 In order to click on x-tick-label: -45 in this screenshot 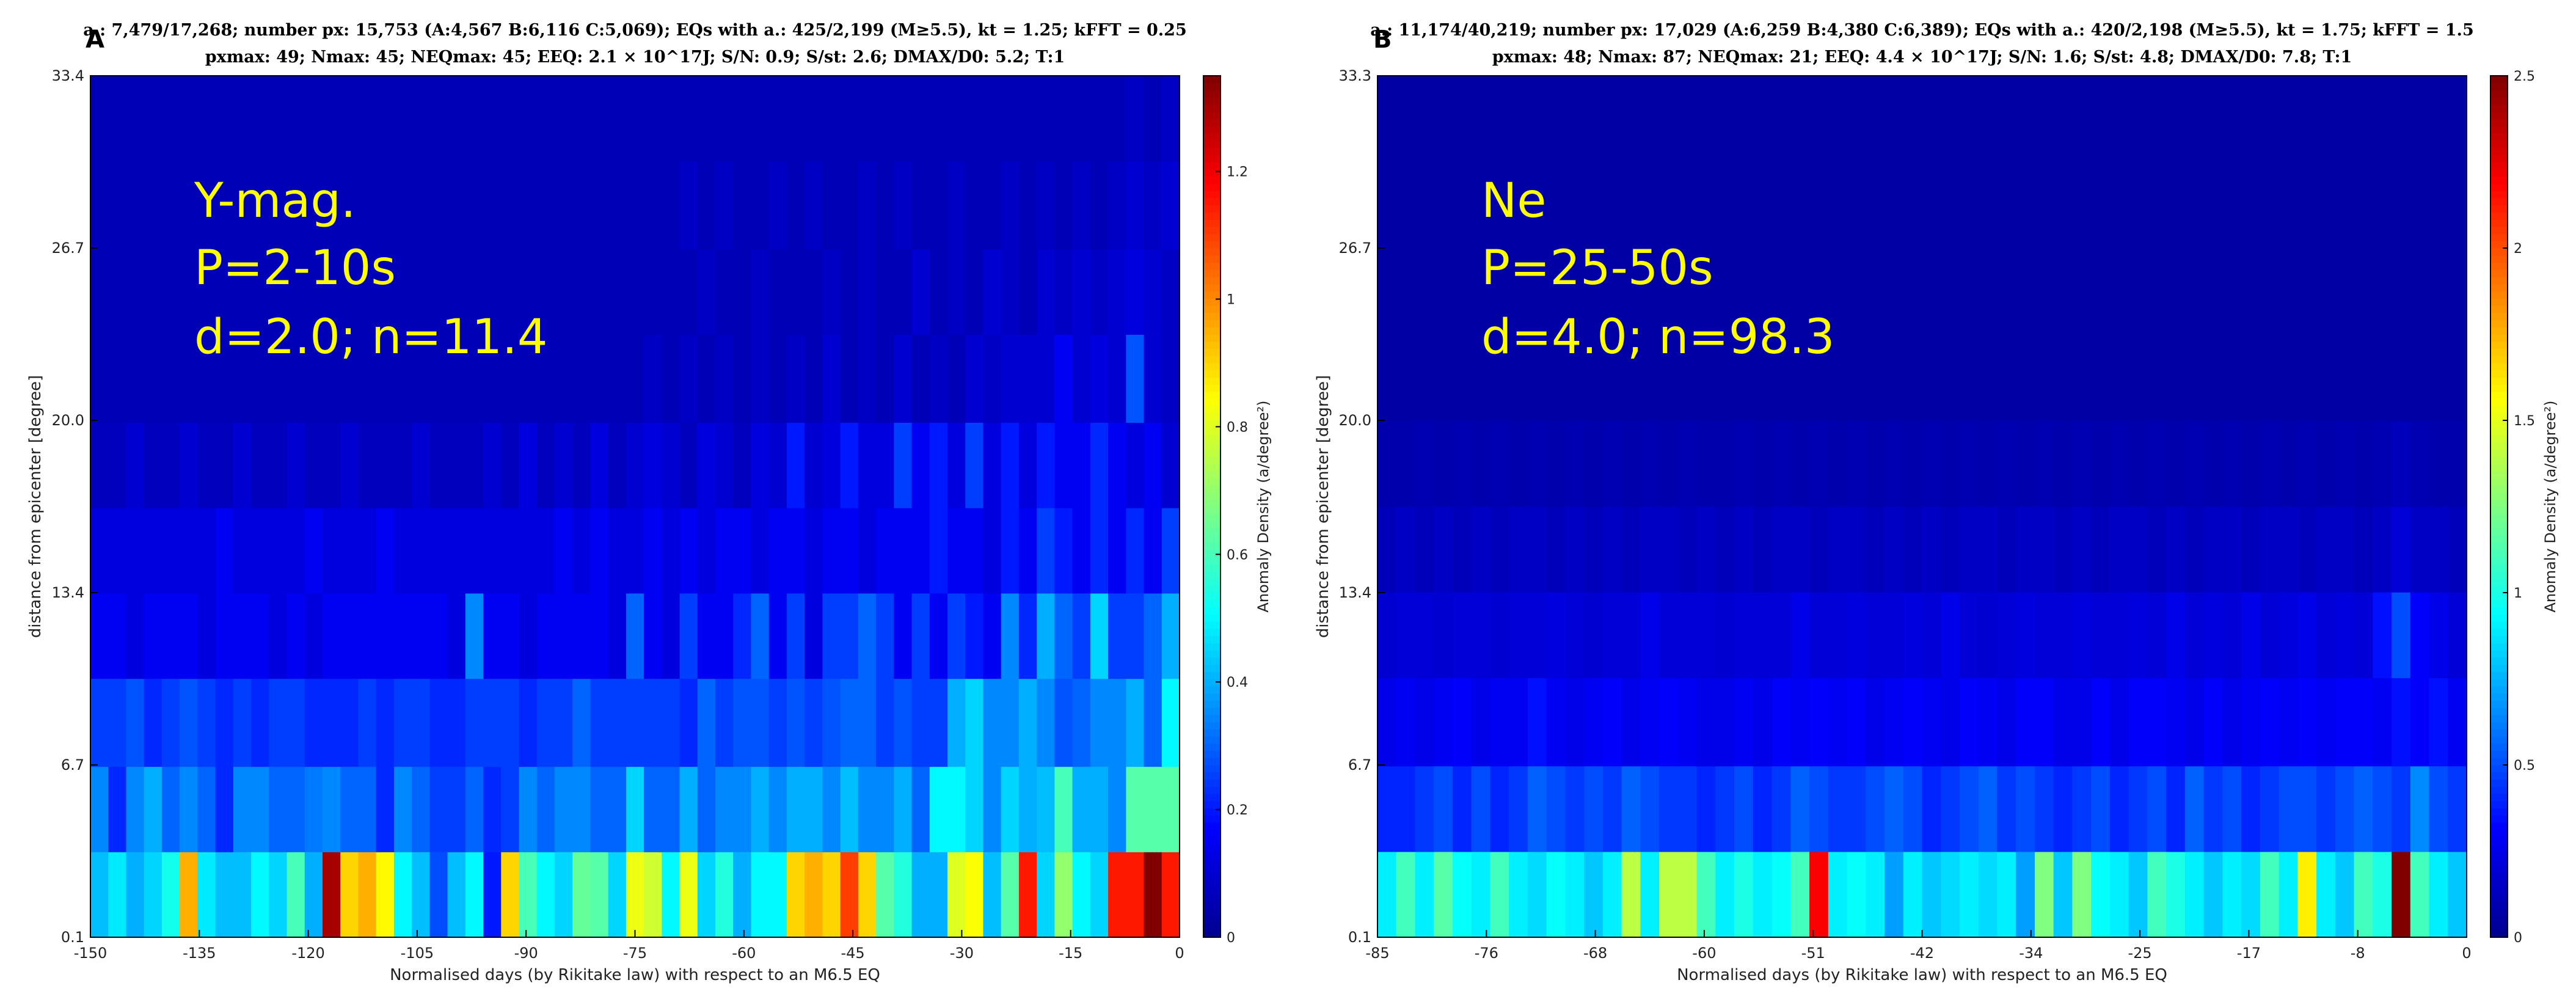, I will do `click(852, 953)`.